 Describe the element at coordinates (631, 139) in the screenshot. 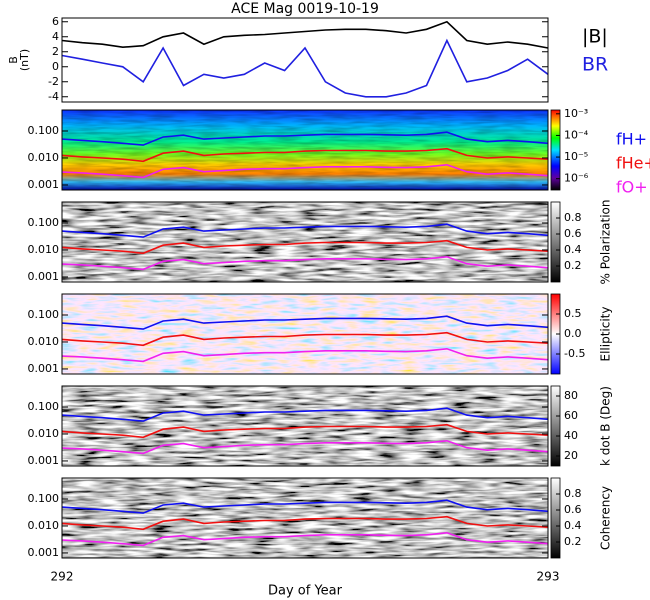

I see `legend-entry: fH+` at that location.